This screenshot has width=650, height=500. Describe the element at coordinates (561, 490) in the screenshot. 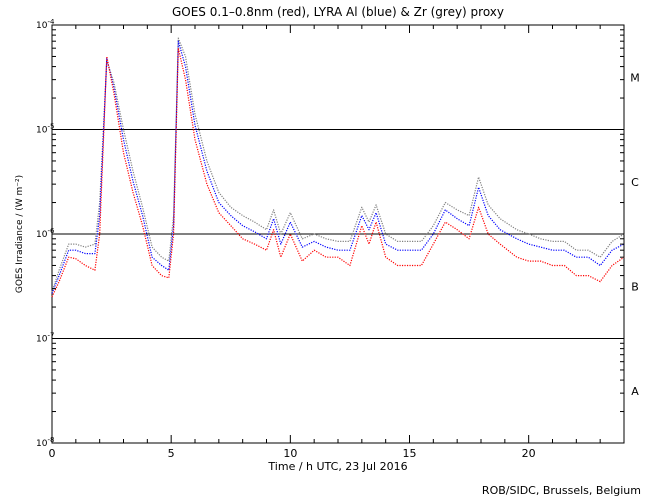

I see `credit-label: ROB/SIDC, Brussels, Belgium` at that location.